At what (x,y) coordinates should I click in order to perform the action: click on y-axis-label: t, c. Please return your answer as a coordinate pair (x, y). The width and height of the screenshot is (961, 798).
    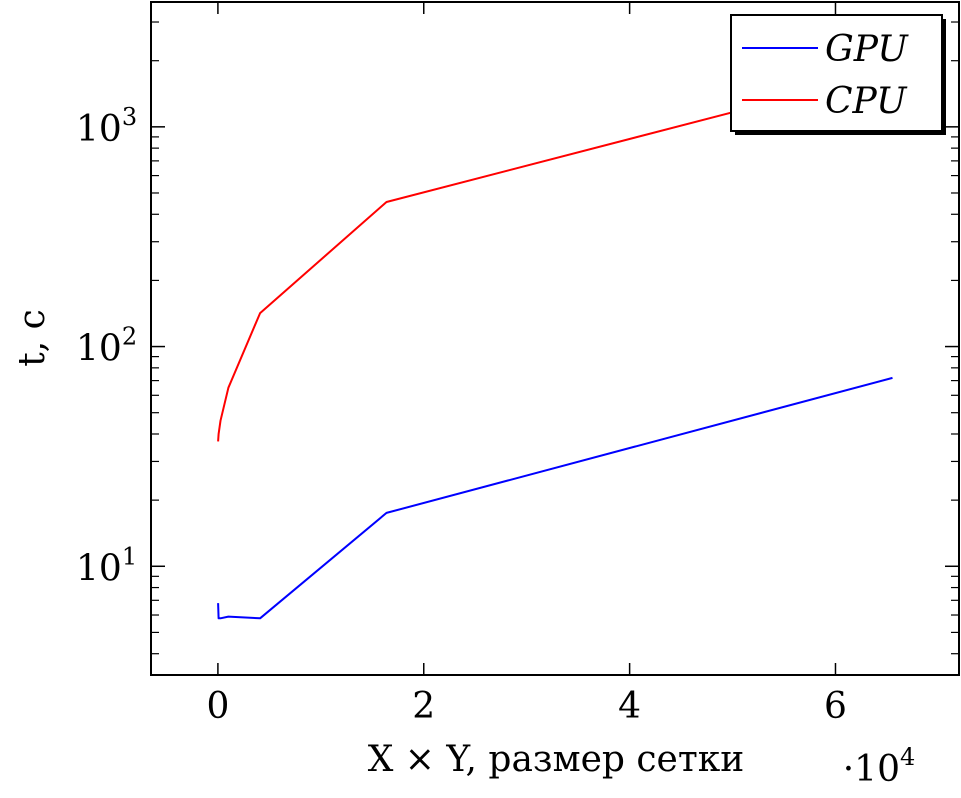
    Looking at the image, I should click on (32, 338).